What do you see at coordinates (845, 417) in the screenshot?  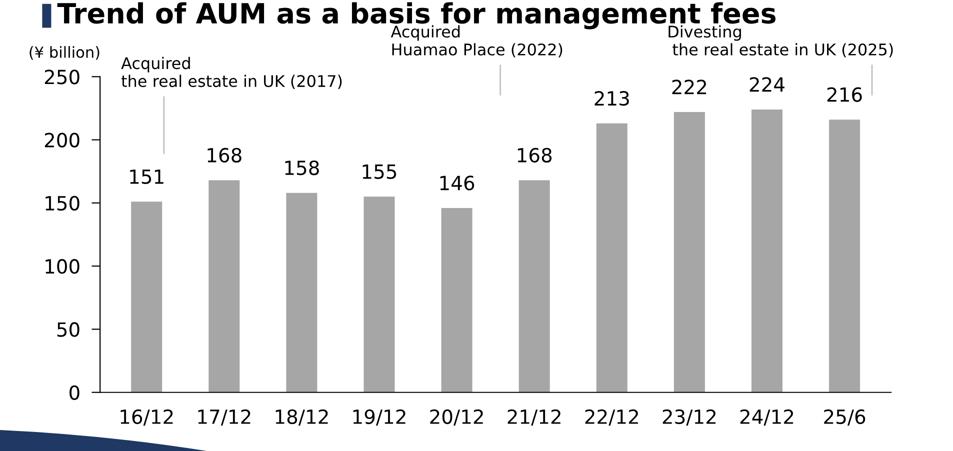 I see `x-tick-label: 25/6` at bounding box center [845, 417].